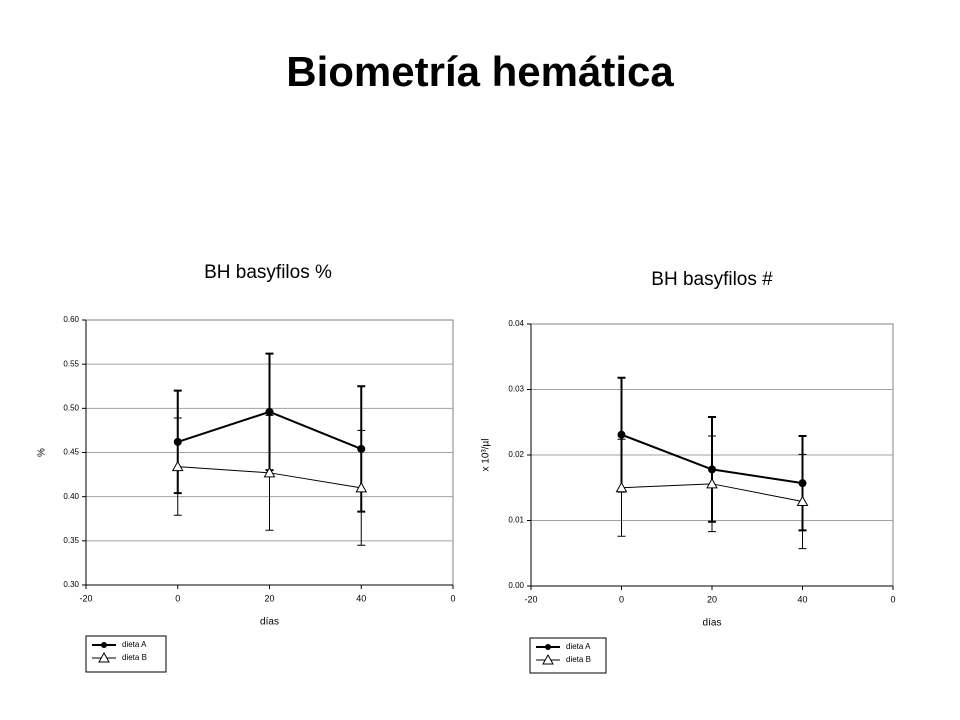 Image resolution: width=960 pixels, height=720 pixels. What do you see at coordinates (71, 496) in the screenshot?
I see `y-tick-label: 0.40` at bounding box center [71, 496].